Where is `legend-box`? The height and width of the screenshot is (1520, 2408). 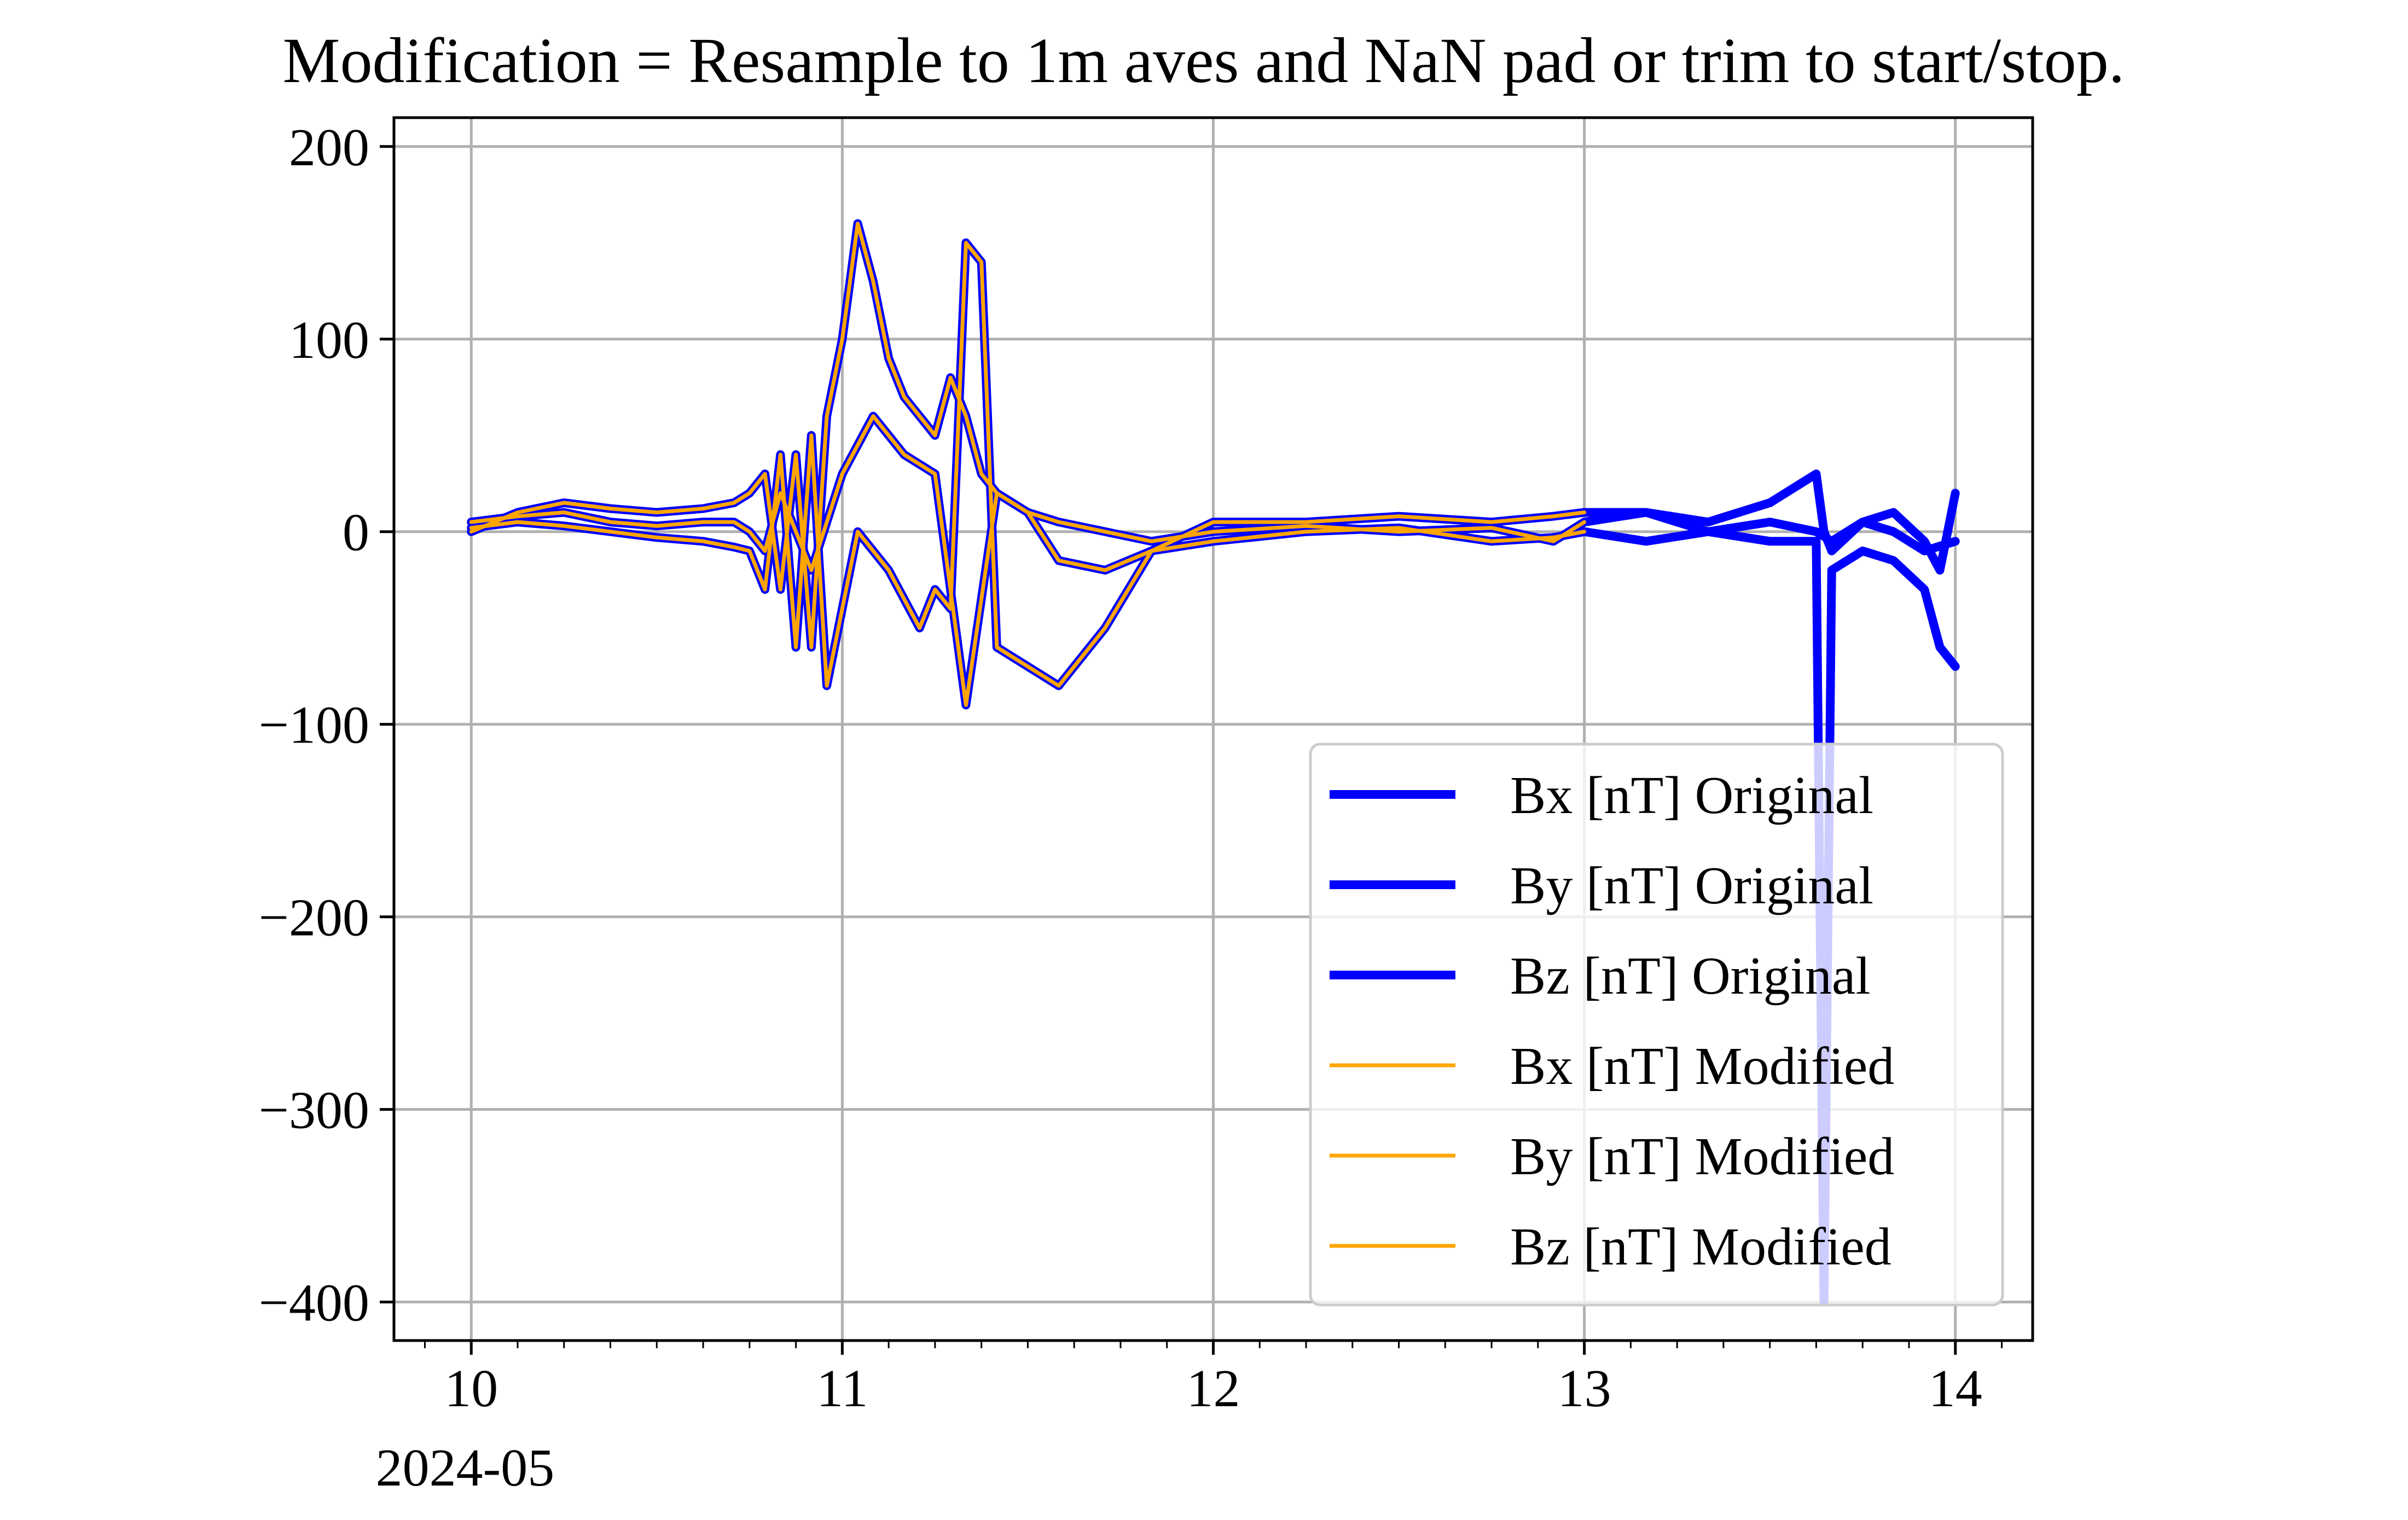
legend-box is located at coordinates (1656, 1024).